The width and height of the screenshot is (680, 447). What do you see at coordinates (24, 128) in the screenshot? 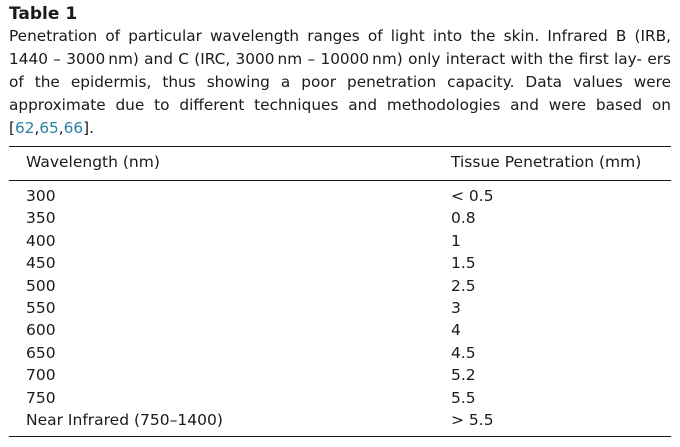
I see `citation-link: 62` at bounding box center [24, 128].